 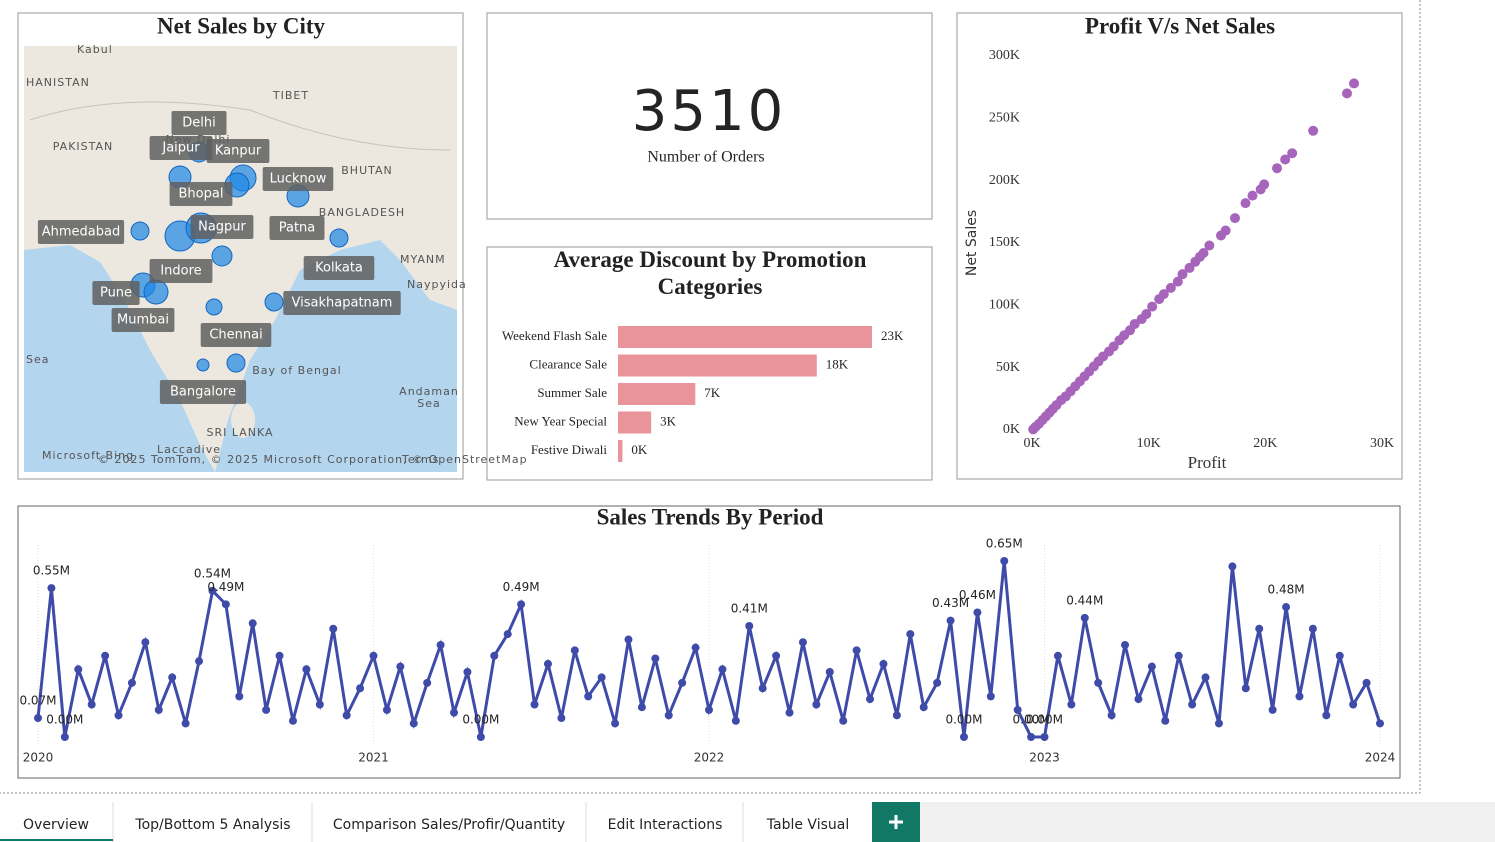 What do you see at coordinates (807, 825) in the screenshot?
I see `tab: Table Visual` at bounding box center [807, 825].